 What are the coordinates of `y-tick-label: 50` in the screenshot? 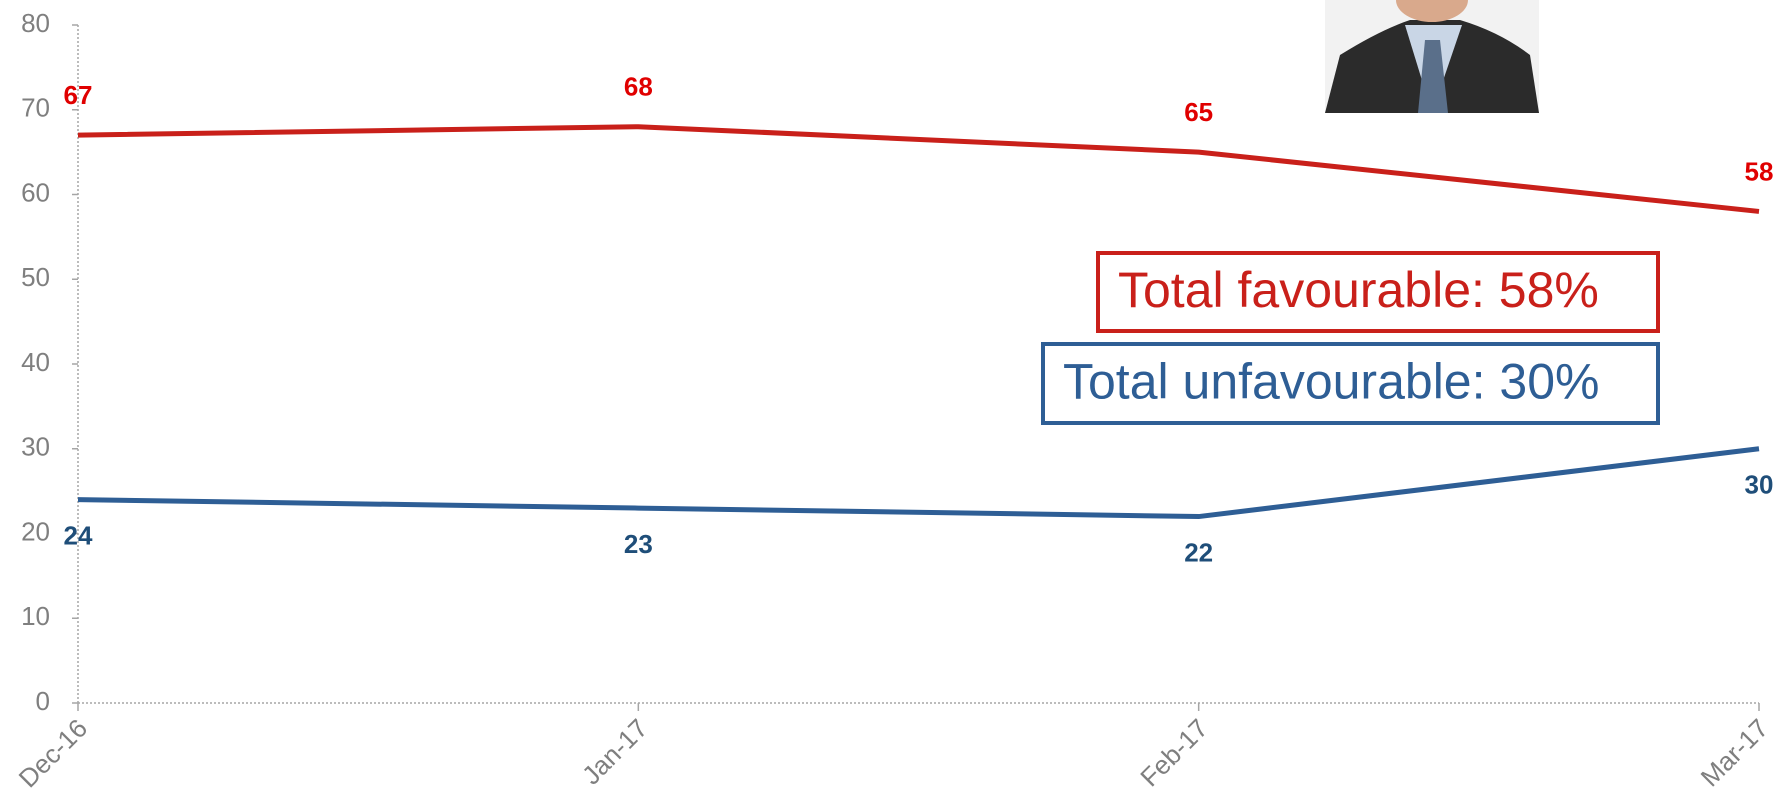 It's located at (35, 277).